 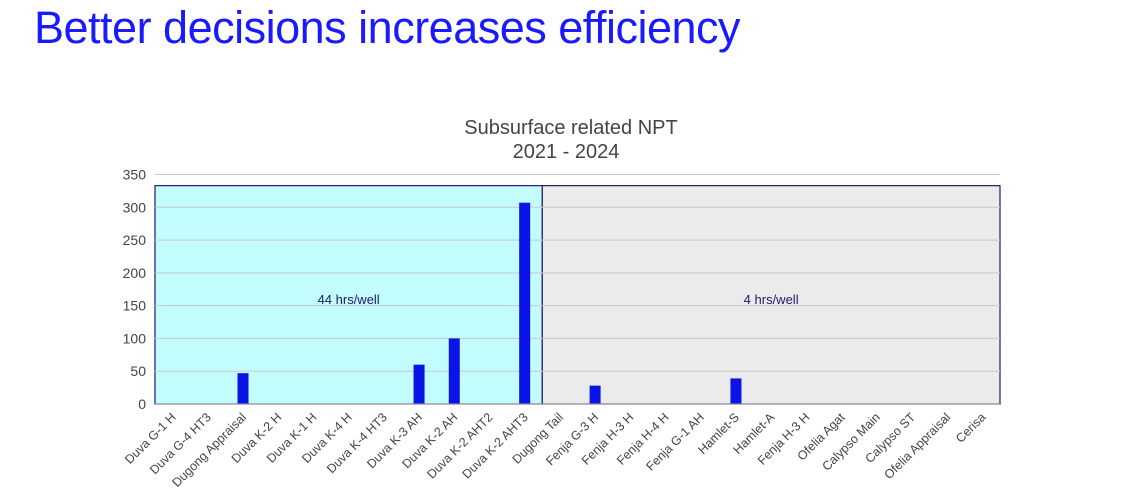 What do you see at coordinates (349, 299) in the screenshot?
I see `region-label: 44 hrs/well` at bounding box center [349, 299].